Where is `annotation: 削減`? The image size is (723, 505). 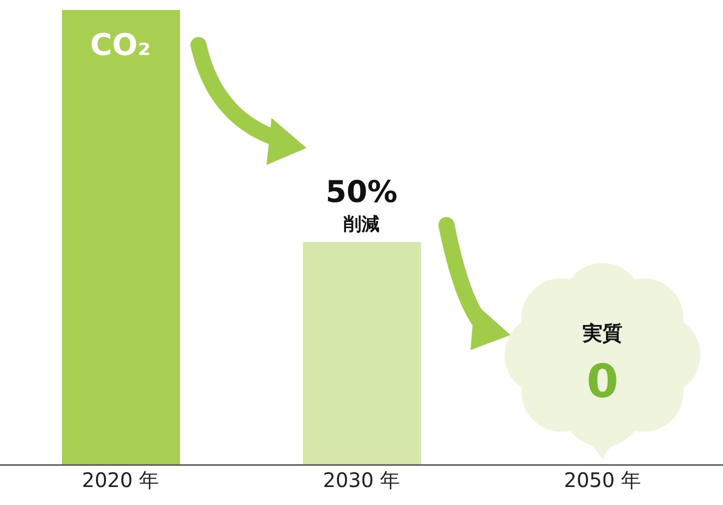 annotation: 削減 is located at coordinates (361, 225).